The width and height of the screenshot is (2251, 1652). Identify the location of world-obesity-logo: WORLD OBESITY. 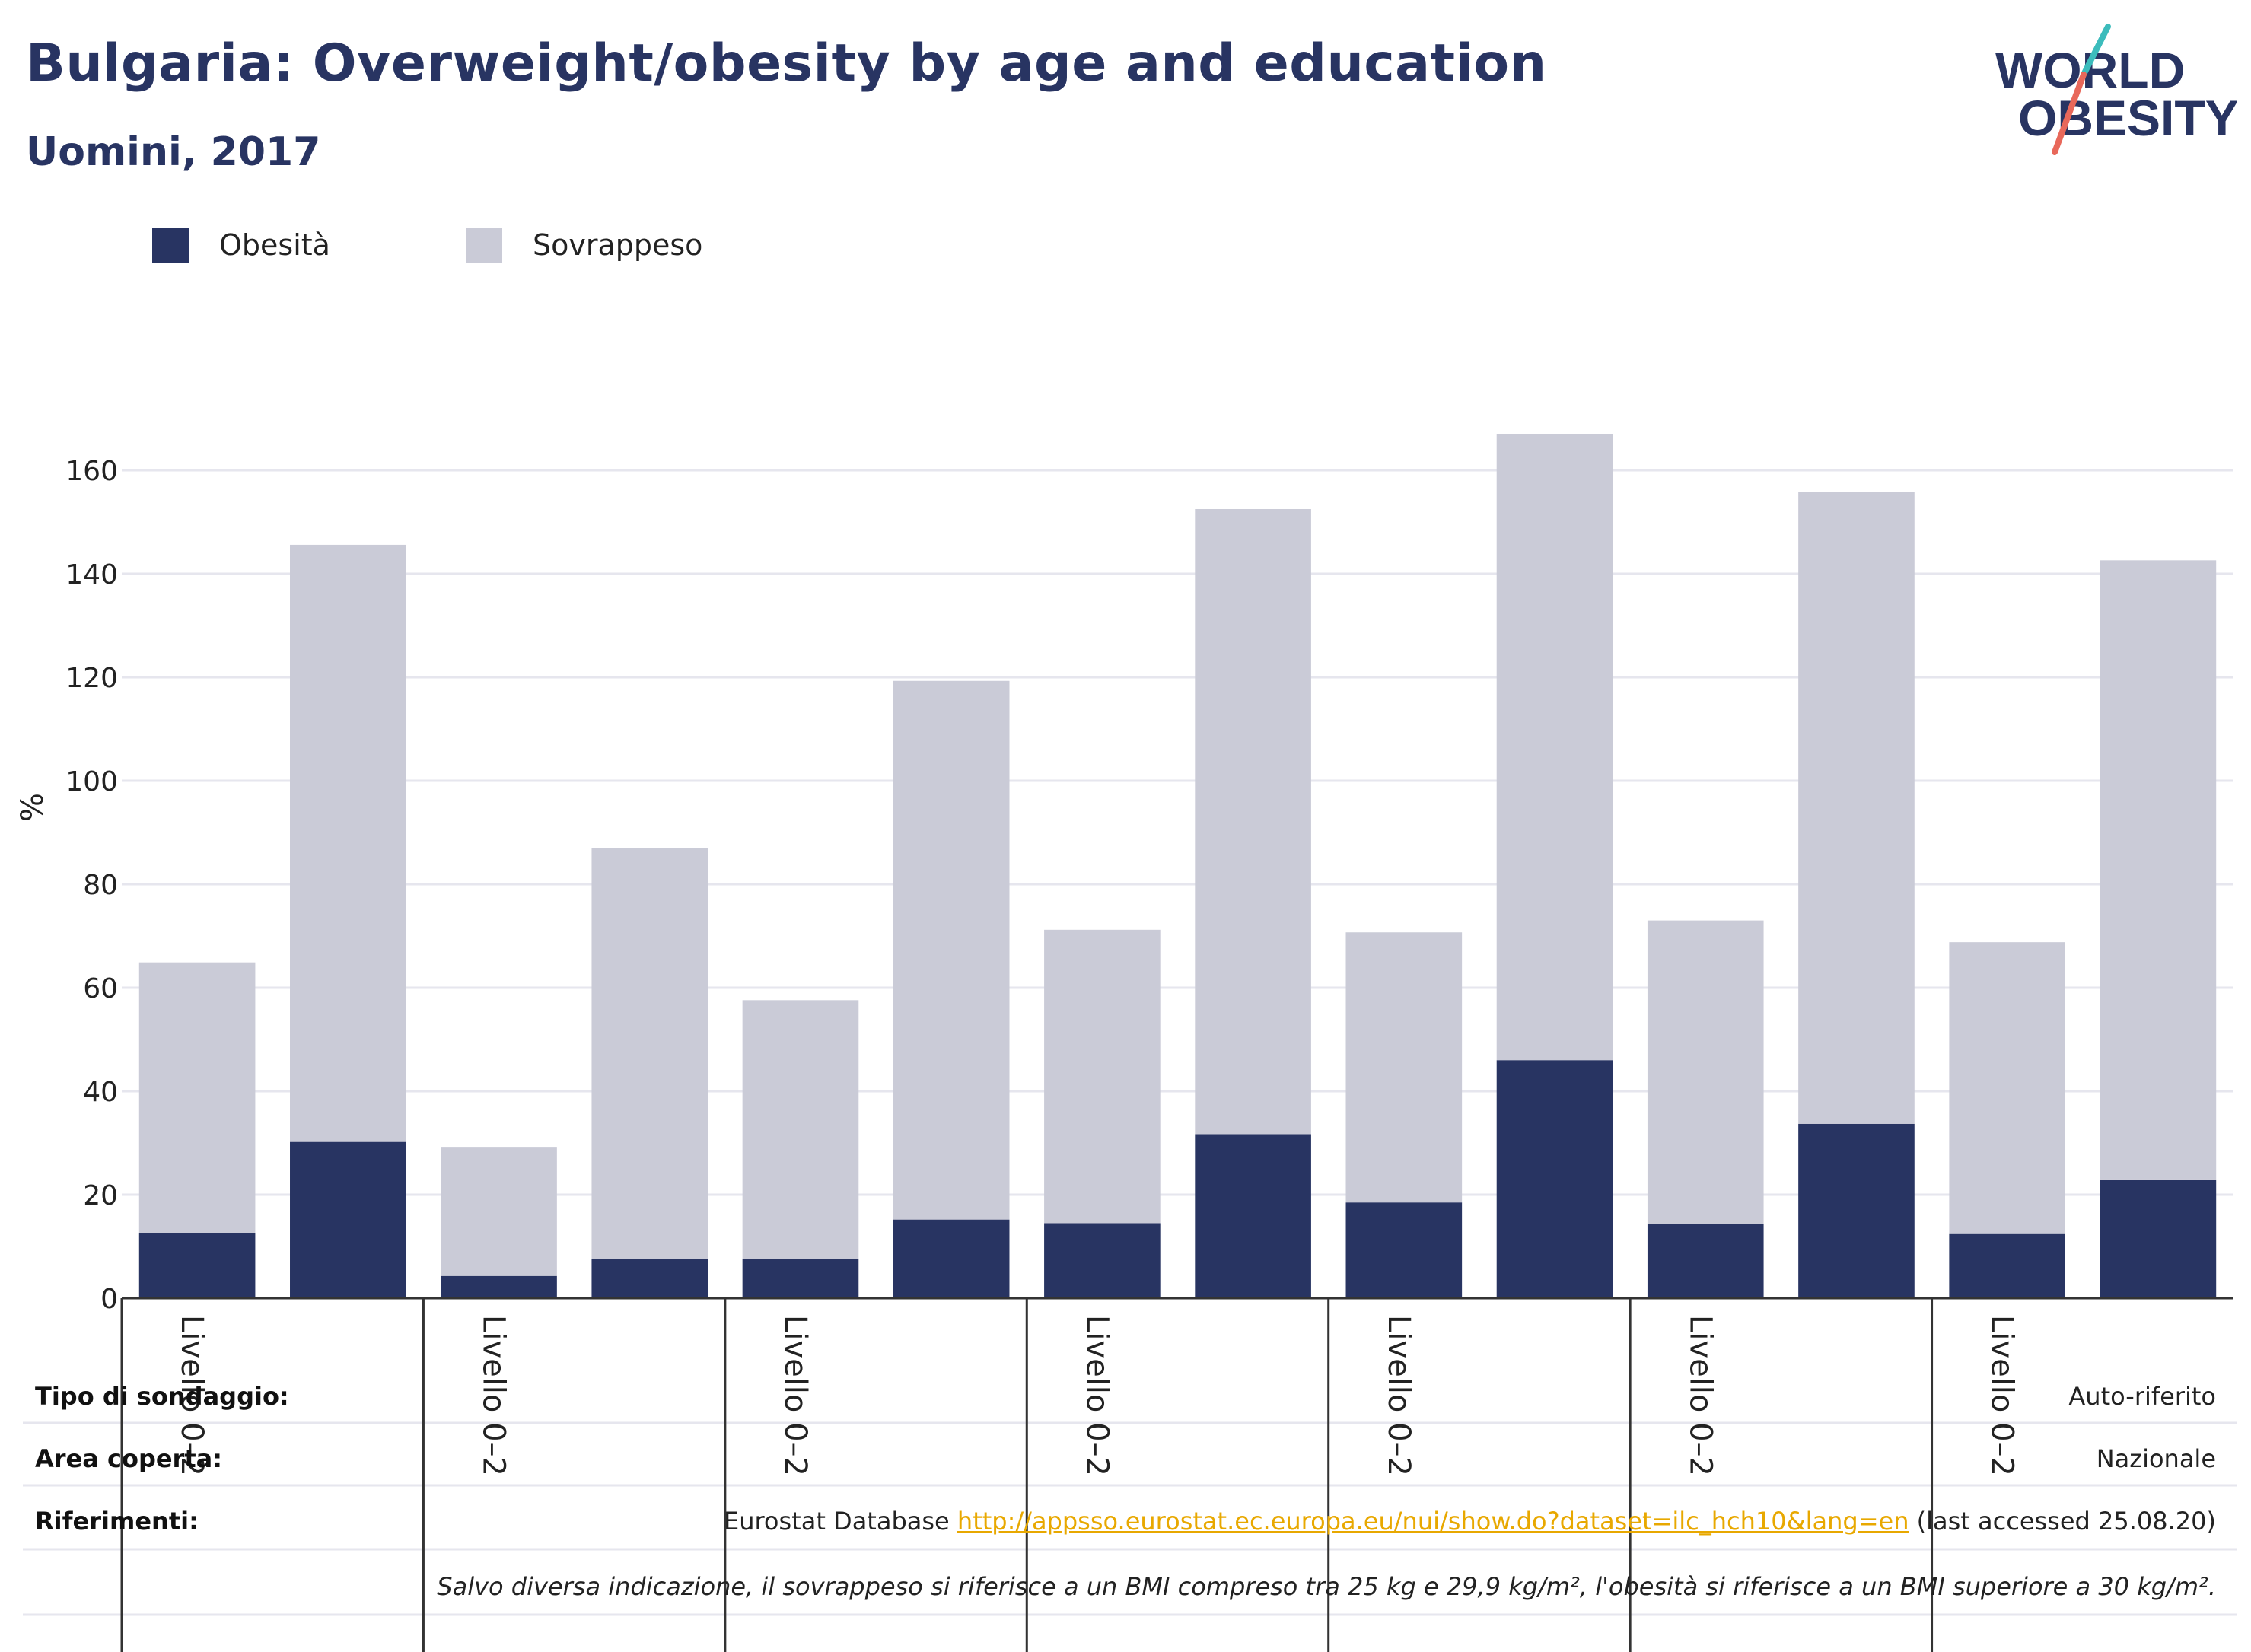
(2116, 89).